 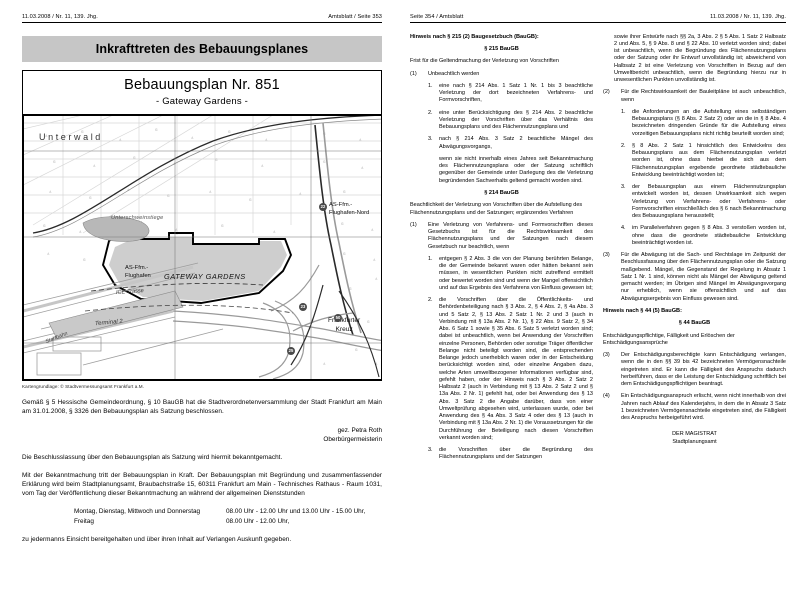 What do you see at coordinates (413, 224) in the screenshot?
I see `clause-number: (1)` at bounding box center [413, 224].